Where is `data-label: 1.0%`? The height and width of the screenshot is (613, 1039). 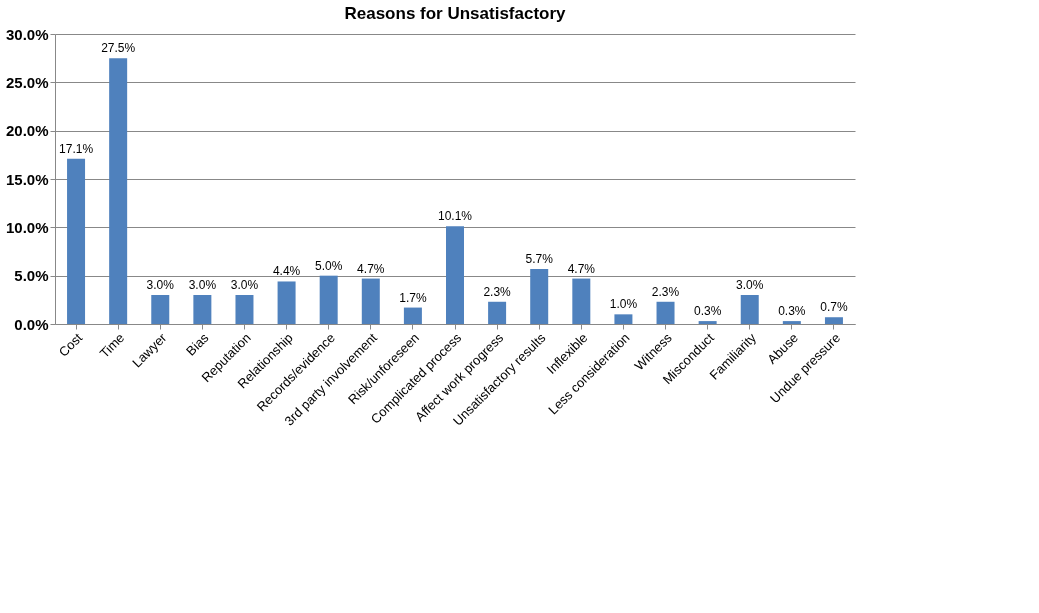 data-label: 1.0% is located at coordinates (623, 304).